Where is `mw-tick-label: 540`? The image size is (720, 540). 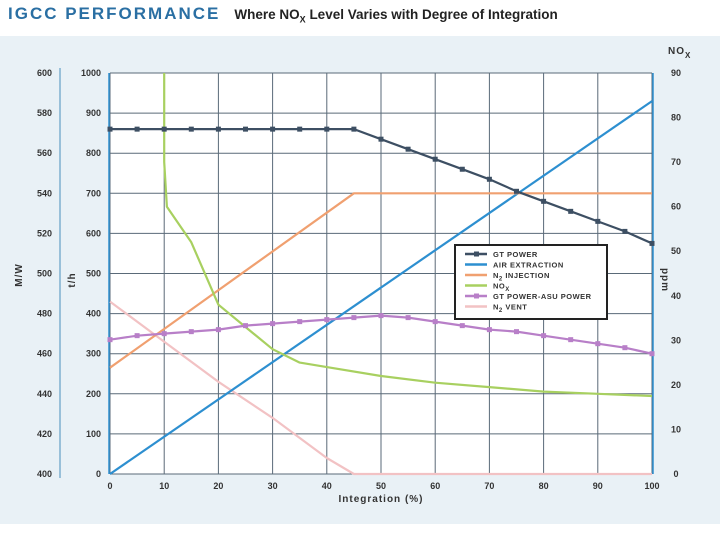
mw-tick-label: 540 is located at coordinates (44, 193).